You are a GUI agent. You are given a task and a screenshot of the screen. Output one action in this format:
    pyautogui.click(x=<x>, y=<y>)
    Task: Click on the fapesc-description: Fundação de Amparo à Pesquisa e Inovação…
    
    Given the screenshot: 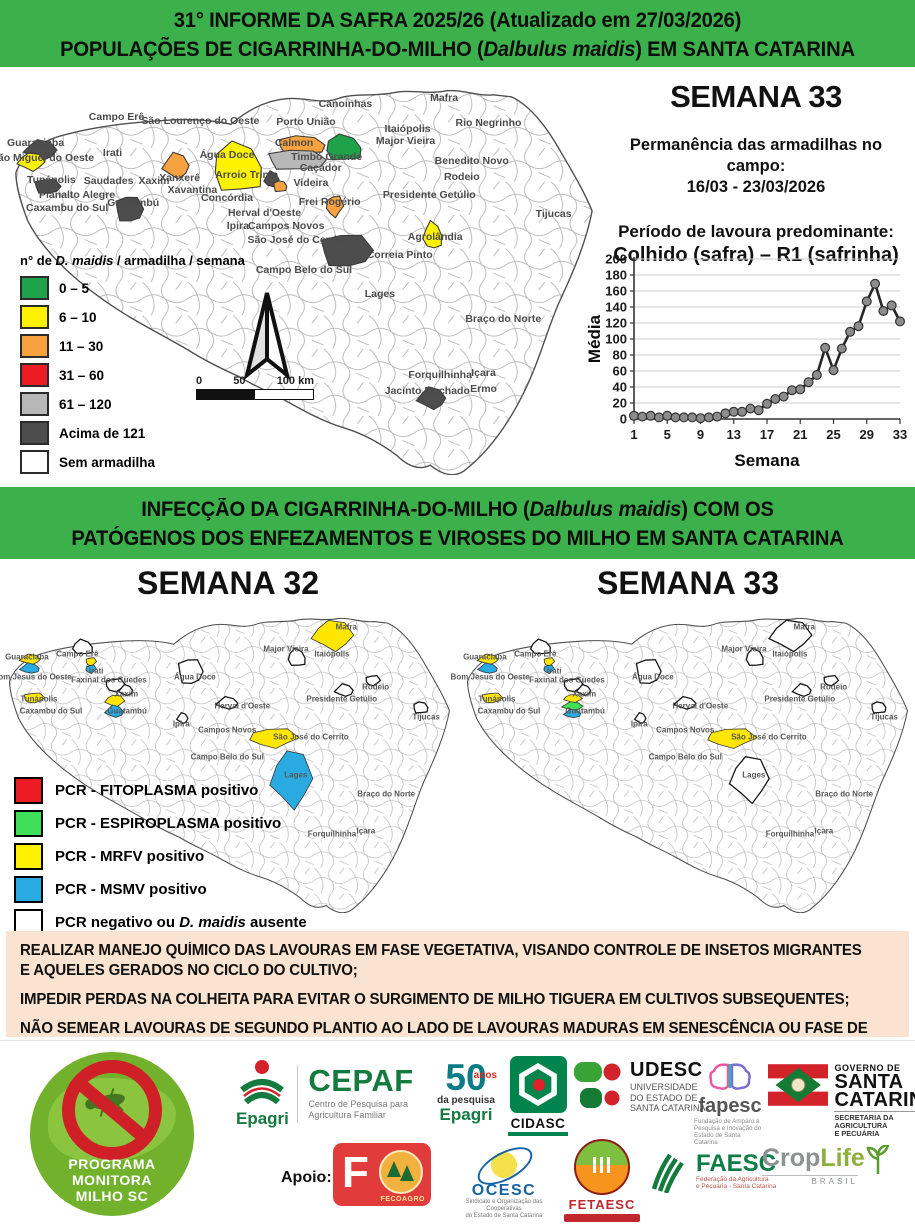 What is the action you would take?
    pyautogui.click(x=728, y=1132)
    